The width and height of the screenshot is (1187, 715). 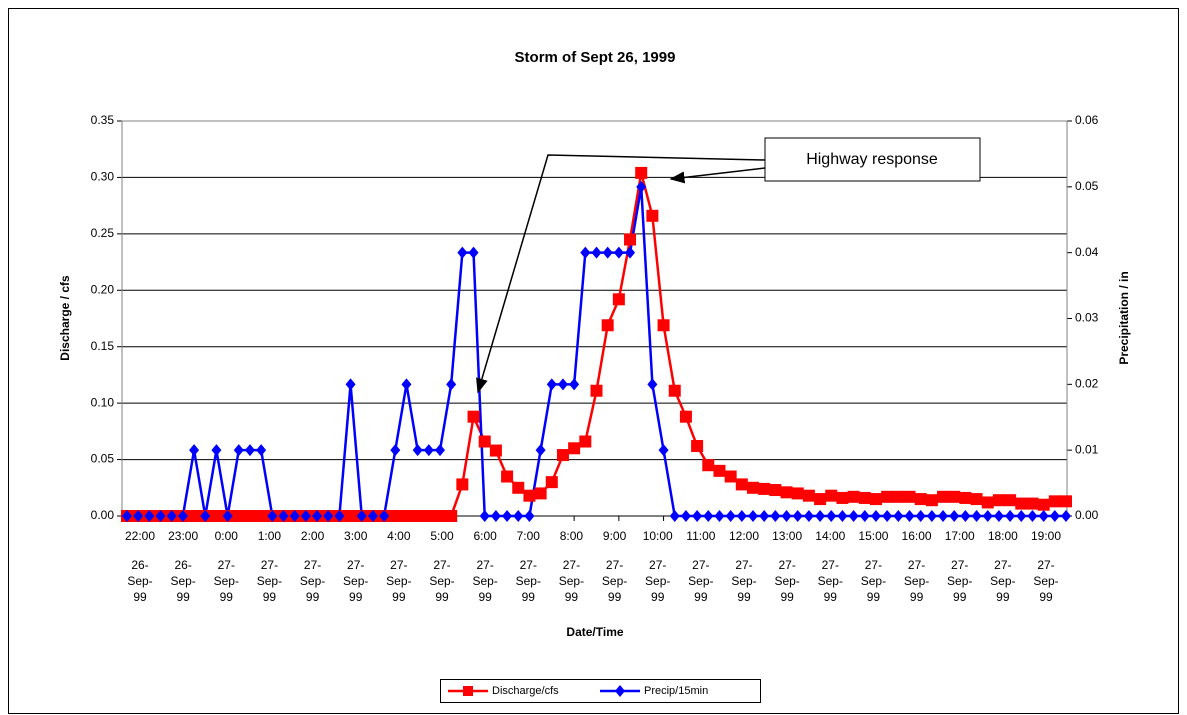 I want to click on y2-tick-label: 0.04, so click(x=1087, y=252).